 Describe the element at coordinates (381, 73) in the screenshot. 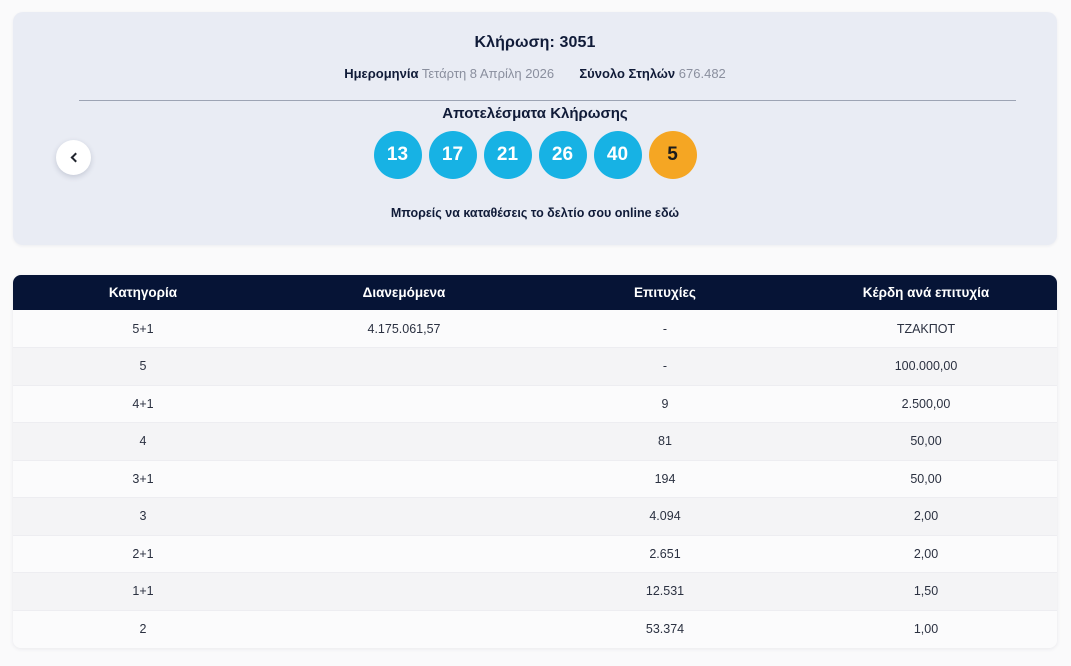

I see `date-label: Ημερομηνία` at that location.